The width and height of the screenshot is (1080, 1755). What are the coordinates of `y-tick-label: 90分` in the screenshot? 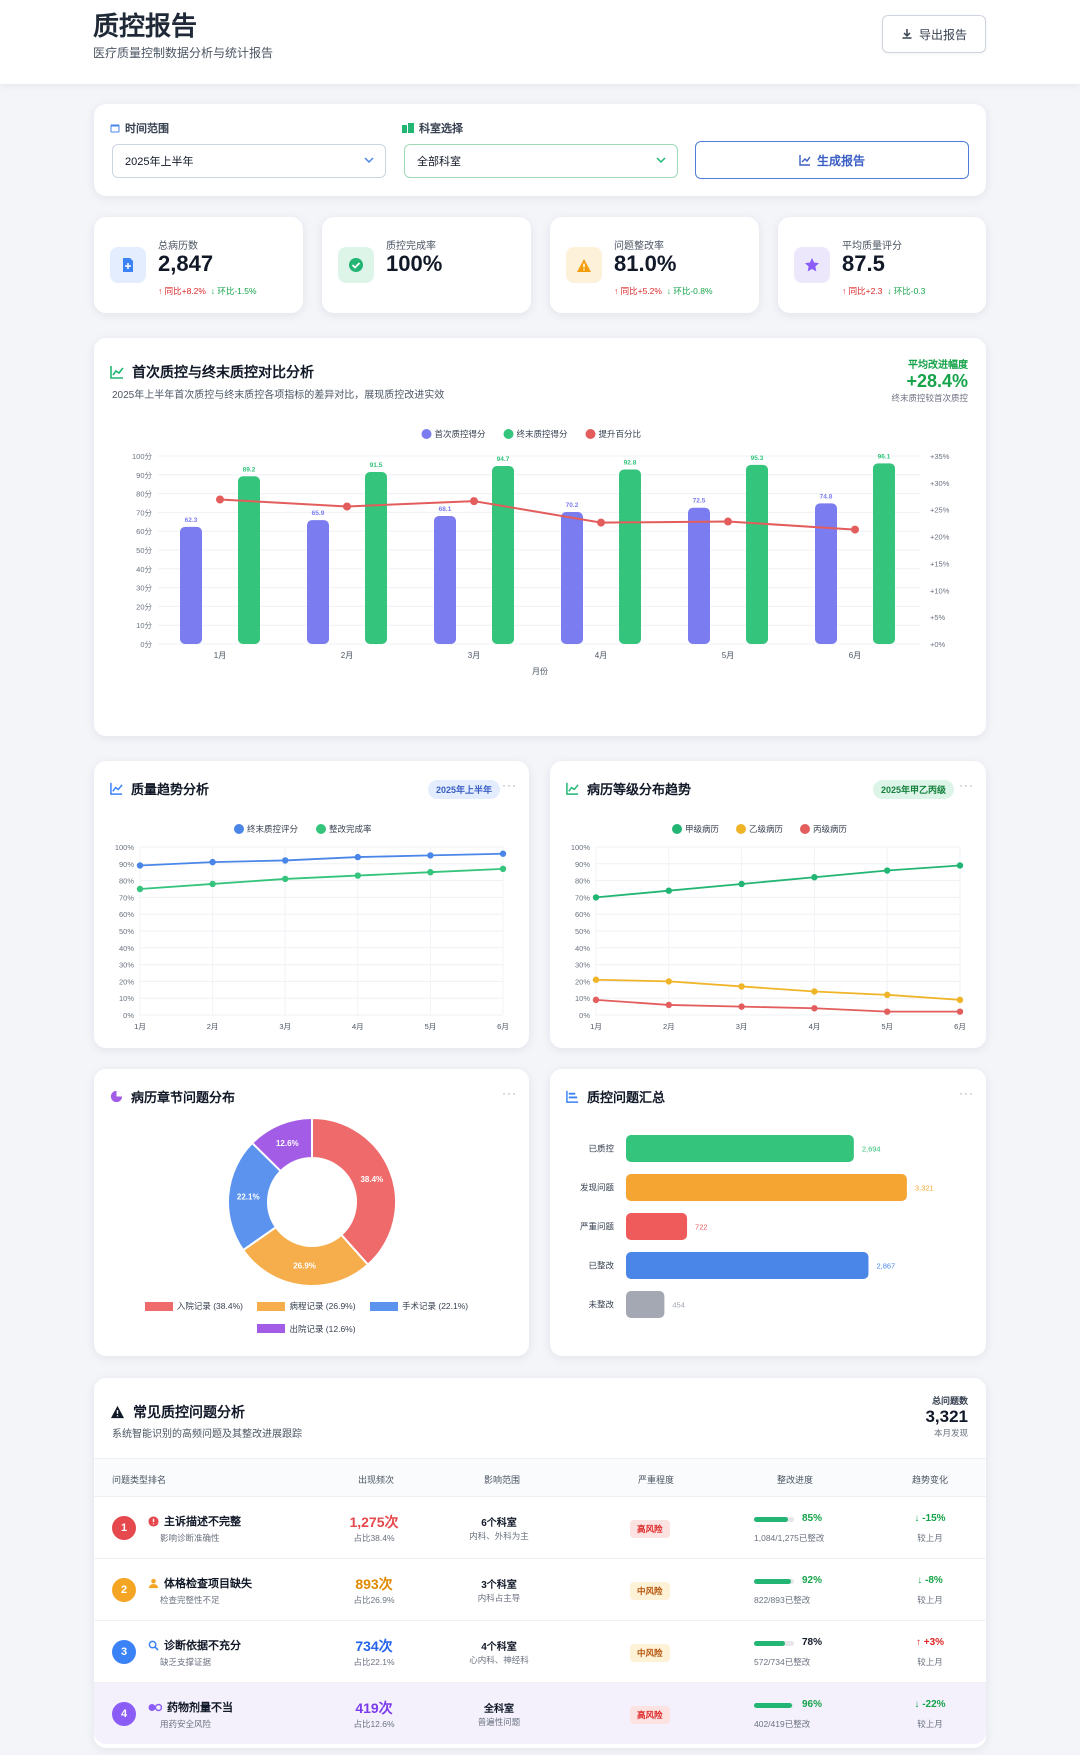 It's located at (144, 475).